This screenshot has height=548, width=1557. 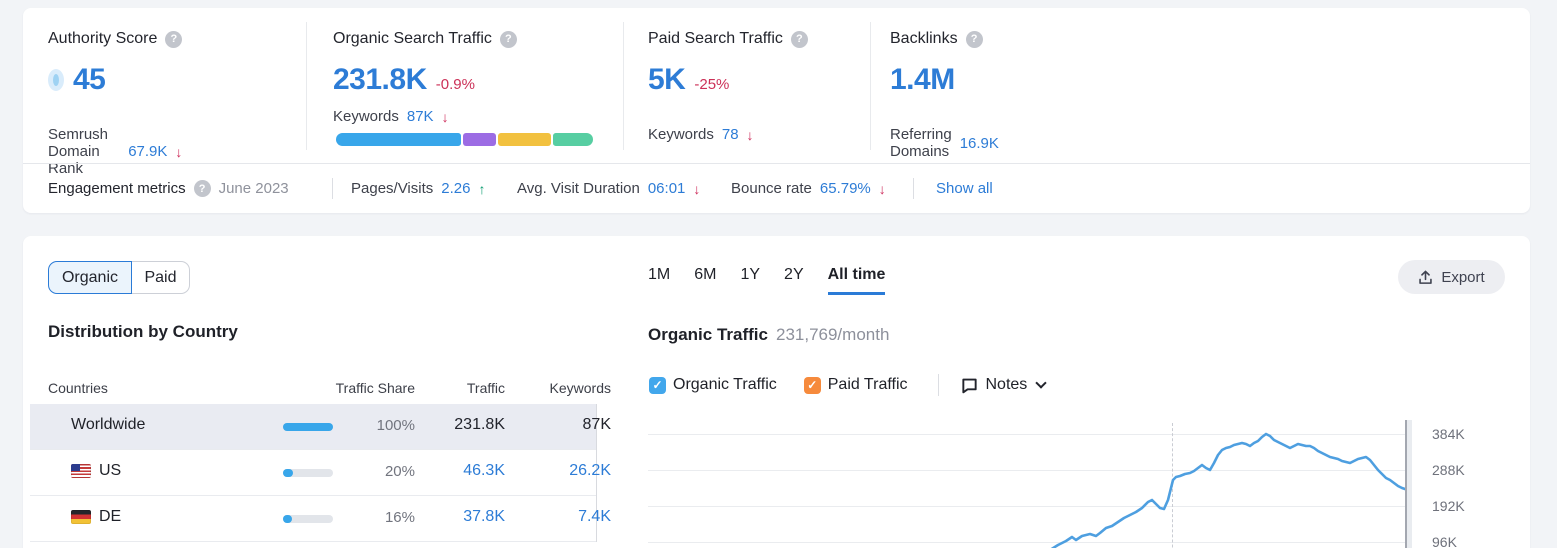 I want to click on referring-domains-value-link: 16.9K, so click(x=979, y=143).